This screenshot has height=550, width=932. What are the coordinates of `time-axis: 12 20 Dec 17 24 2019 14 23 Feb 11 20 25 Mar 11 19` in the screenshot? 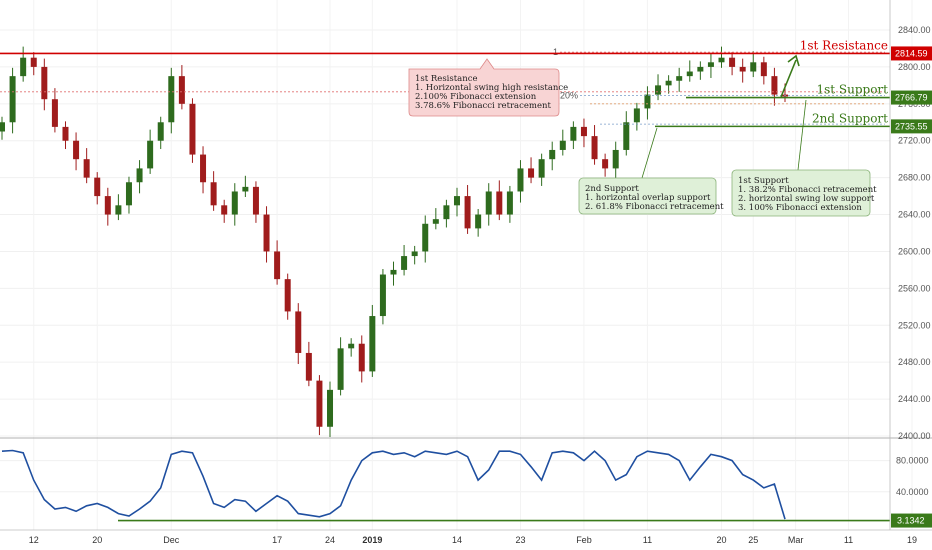 It's located at (473, 540).